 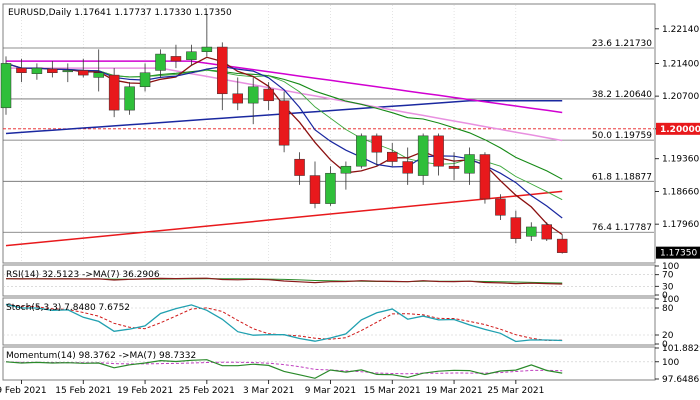 What do you see at coordinates (207, 35) in the screenshot?
I see `candle-25-Feb` at bounding box center [207, 35].